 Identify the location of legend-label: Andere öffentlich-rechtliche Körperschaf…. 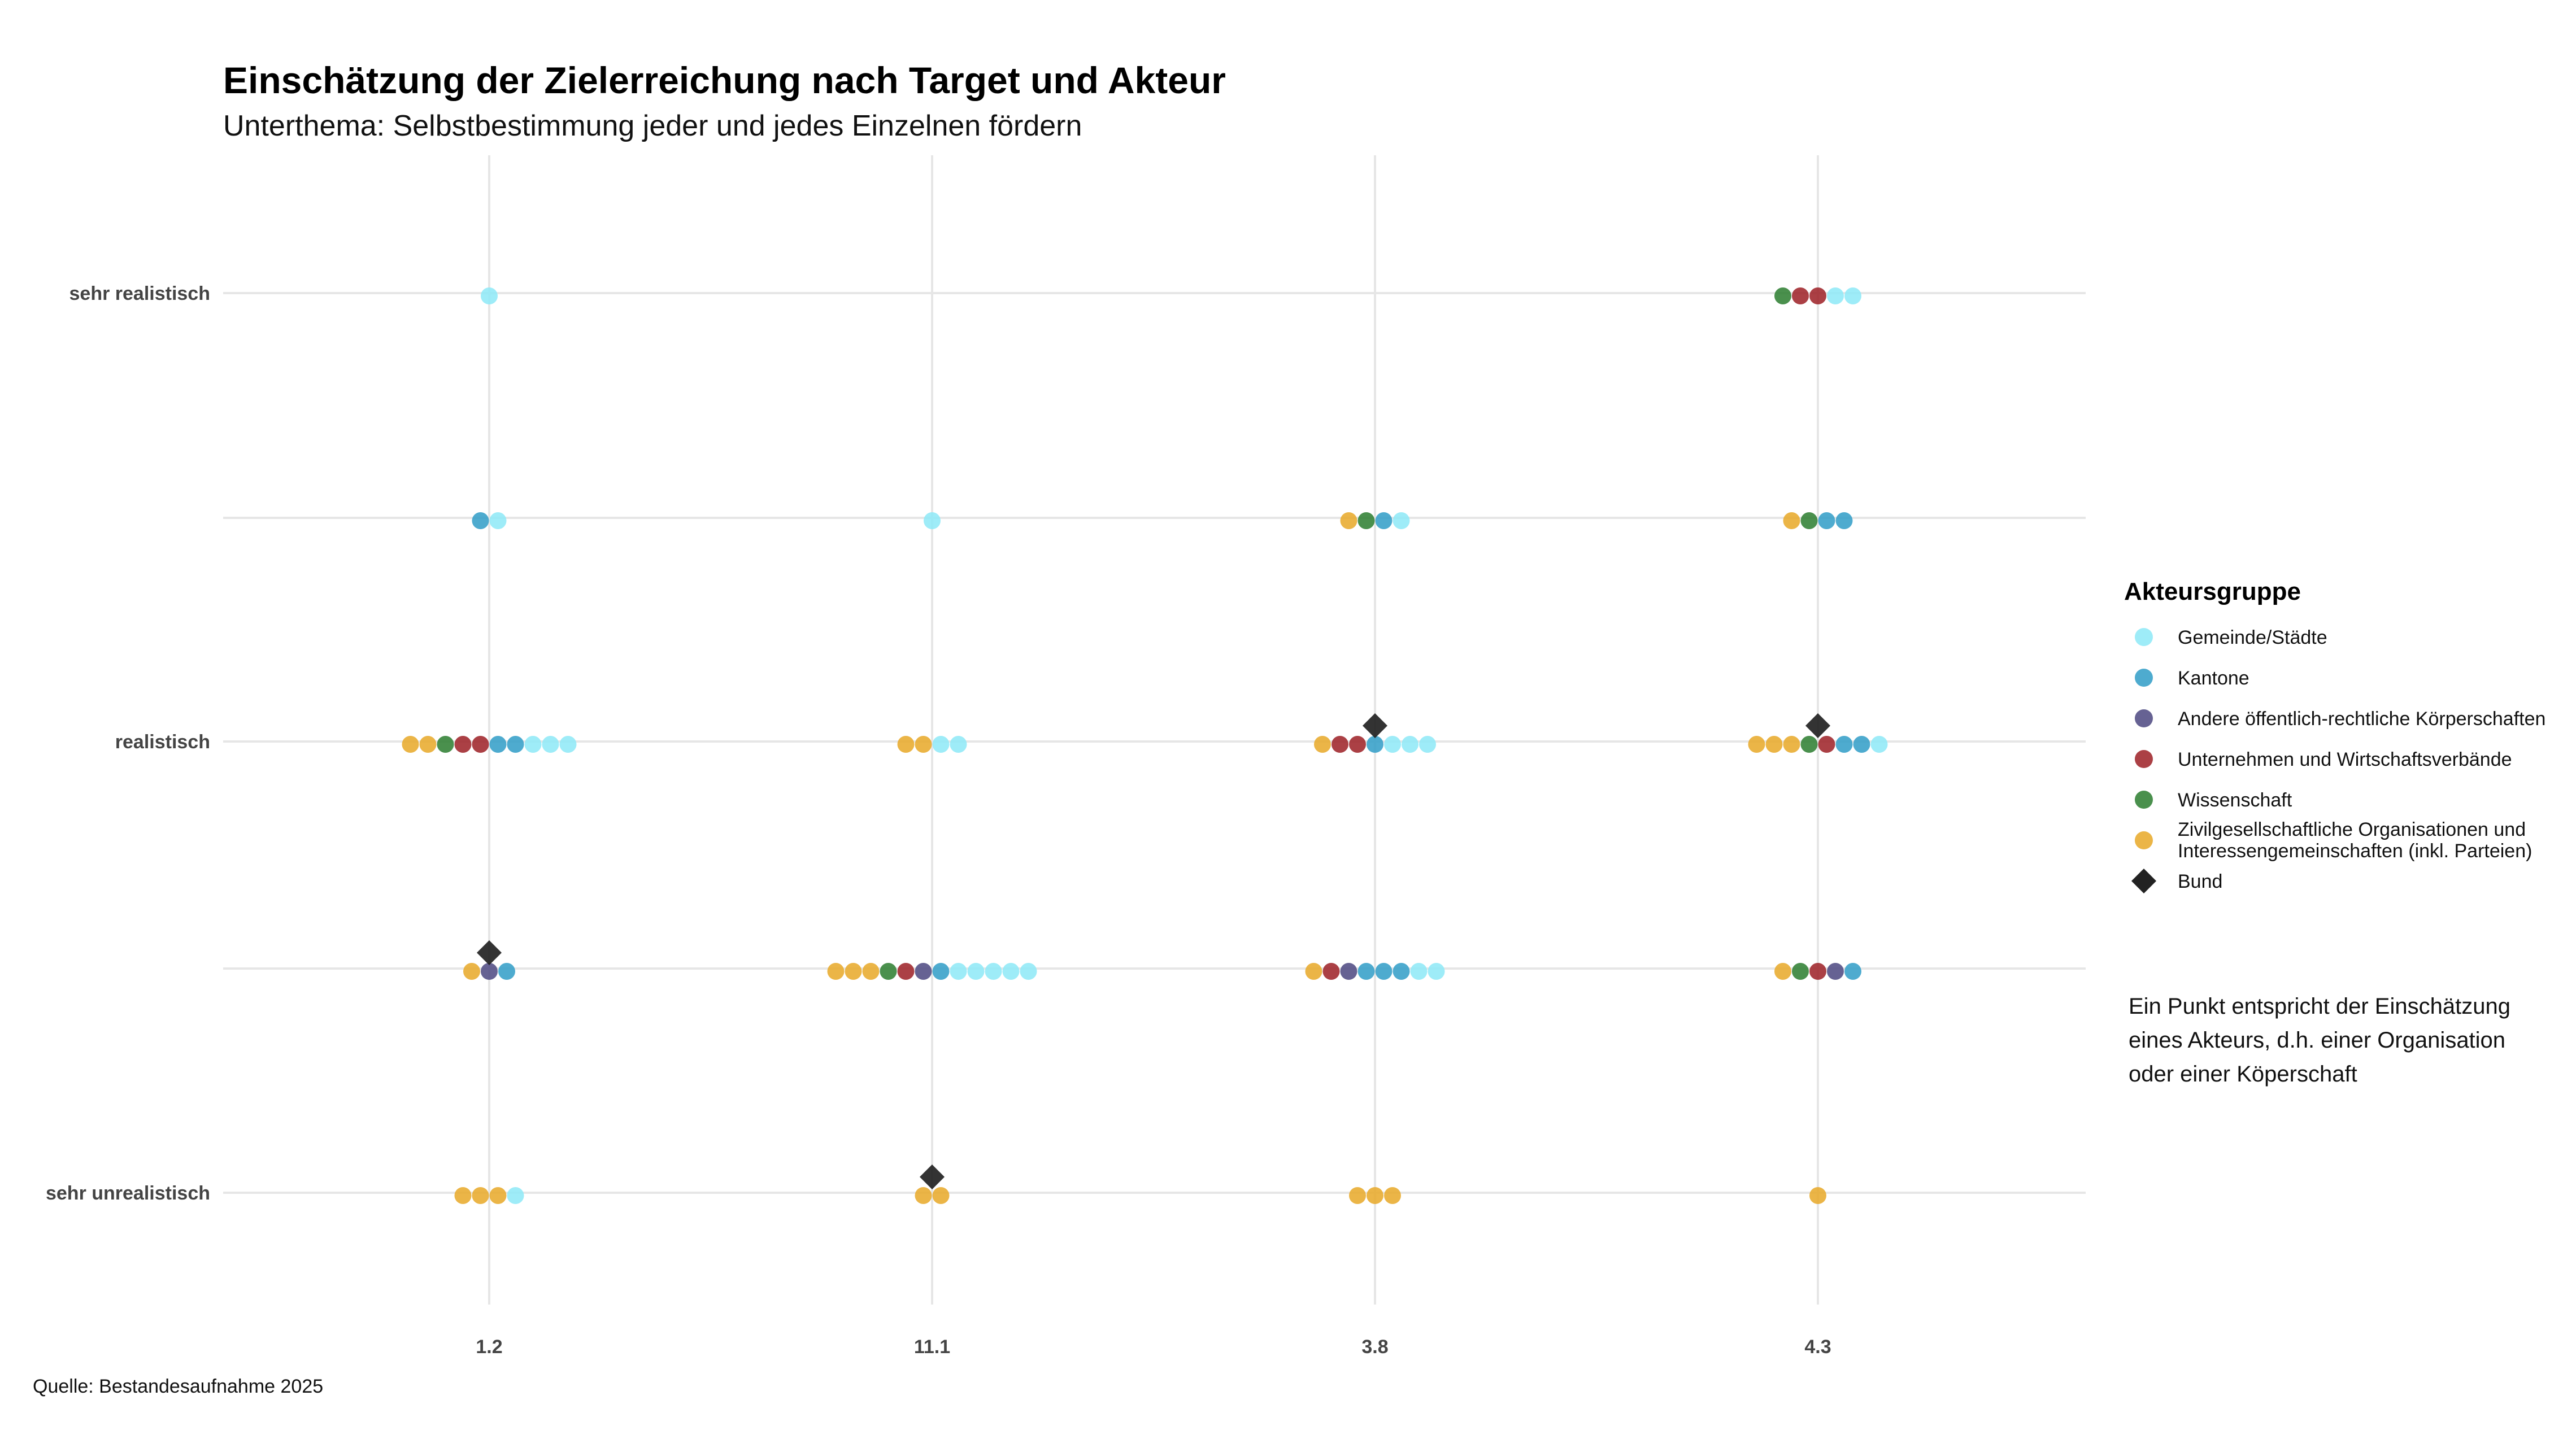
(2361, 719).